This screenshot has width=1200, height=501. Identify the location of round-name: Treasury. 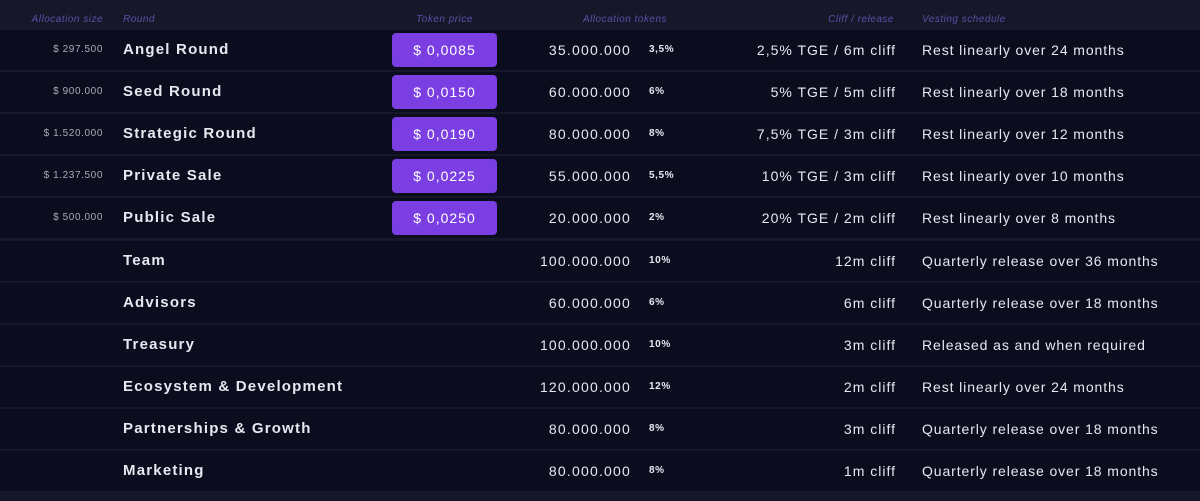
(159, 344).